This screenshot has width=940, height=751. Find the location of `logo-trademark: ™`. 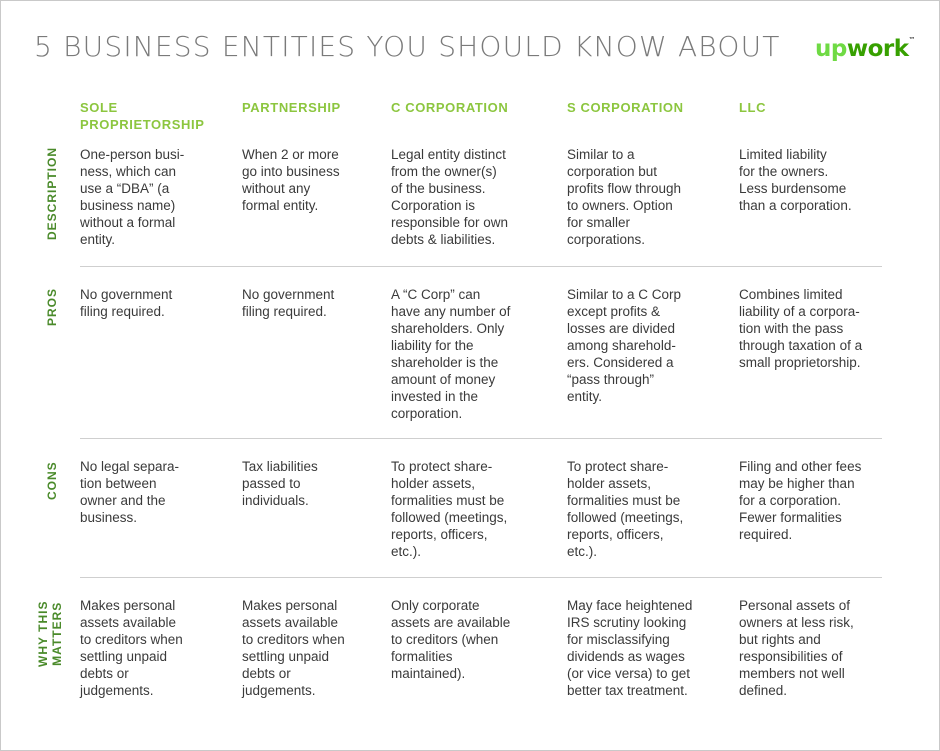

logo-trademark: ™ is located at coordinates (912, 40).